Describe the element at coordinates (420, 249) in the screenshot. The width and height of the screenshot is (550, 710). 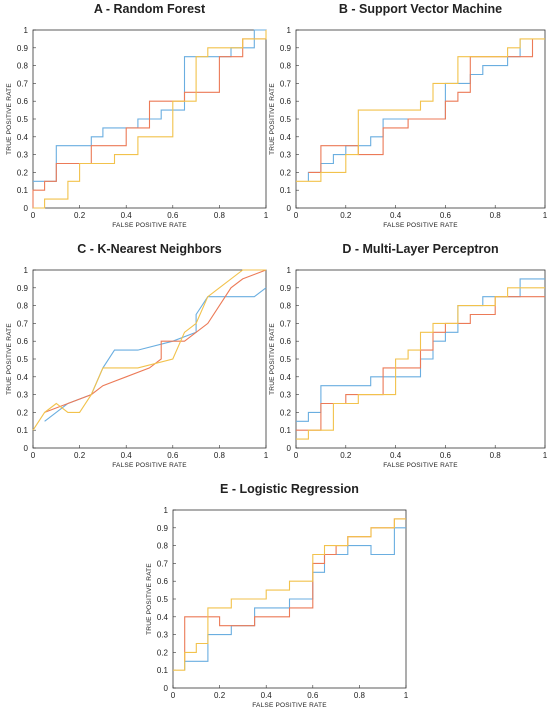
I see `chart-title: D - Multi-Layer Perceptron` at that location.